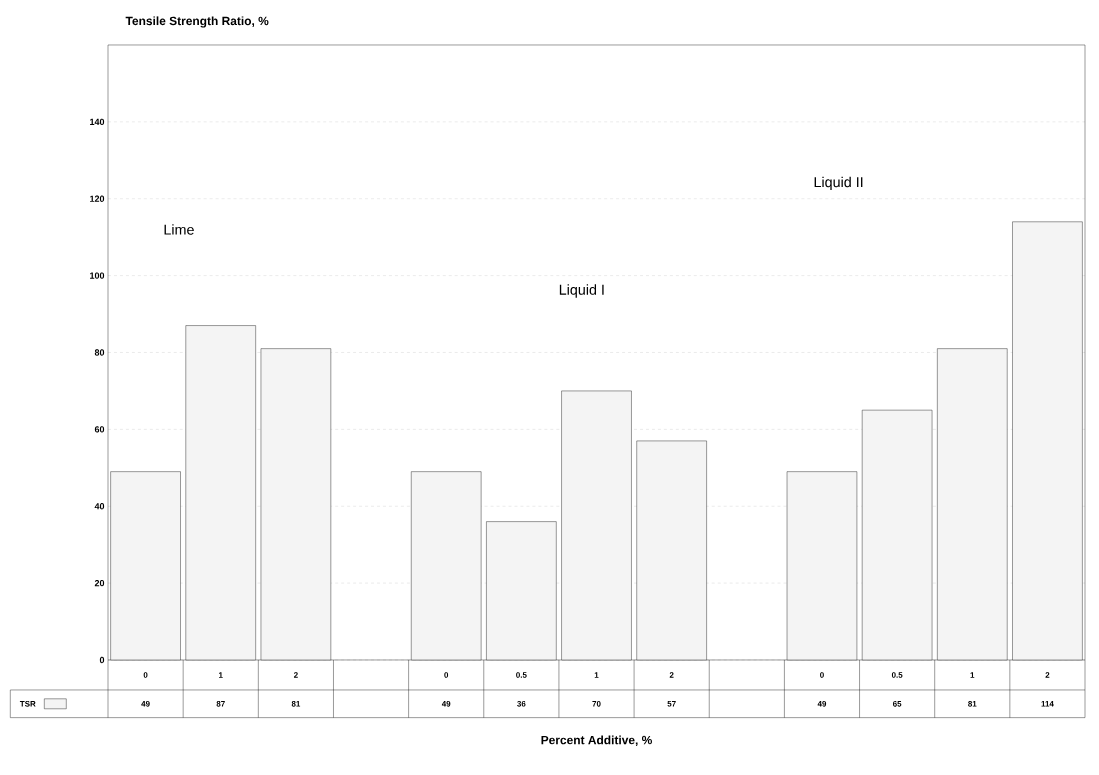 The height and width of the screenshot is (775, 1099). Describe the element at coordinates (102, 660) in the screenshot. I see `y-tick-label: 0` at that location.